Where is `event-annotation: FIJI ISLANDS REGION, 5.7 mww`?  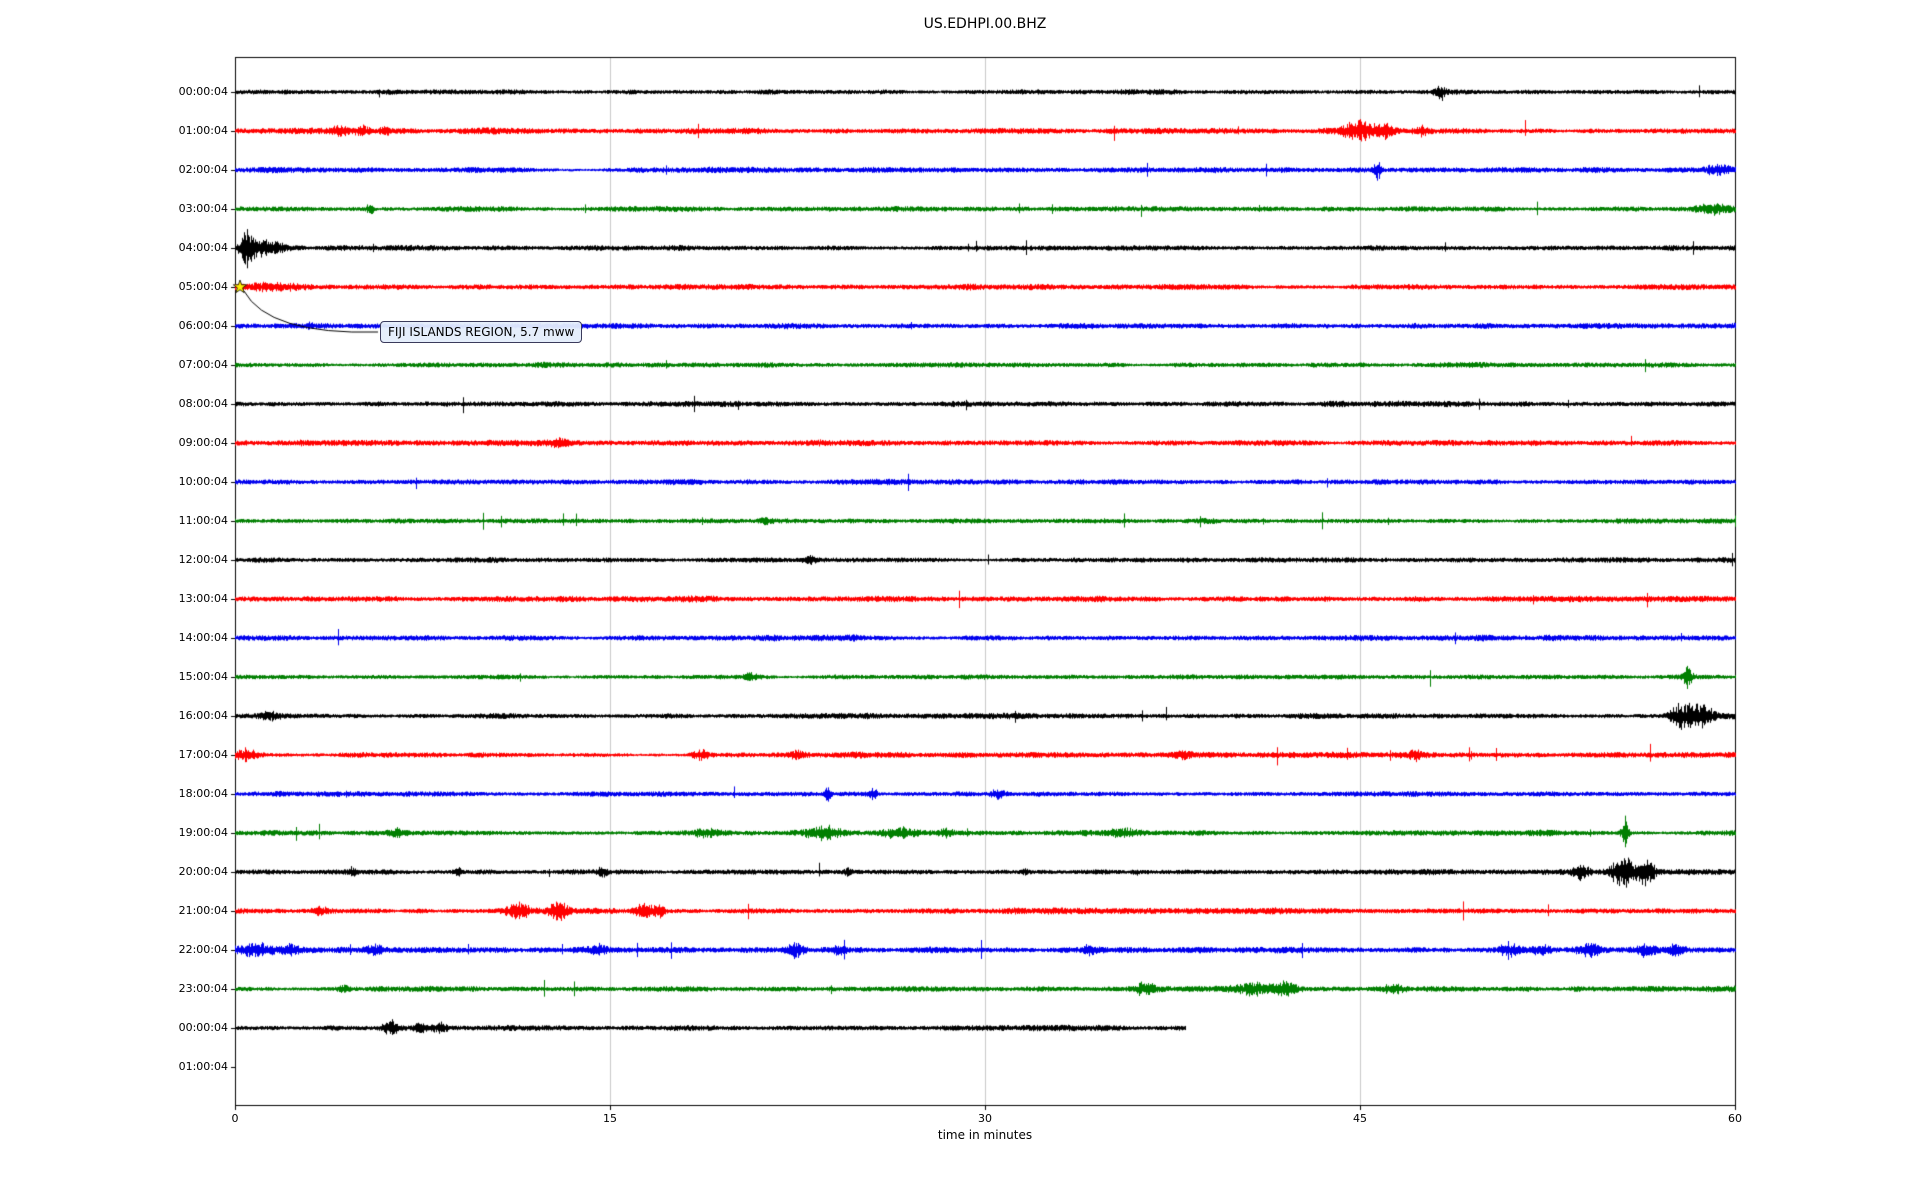
event-annotation: FIJI ISLANDS REGION, 5.7 mww is located at coordinates (481, 332).